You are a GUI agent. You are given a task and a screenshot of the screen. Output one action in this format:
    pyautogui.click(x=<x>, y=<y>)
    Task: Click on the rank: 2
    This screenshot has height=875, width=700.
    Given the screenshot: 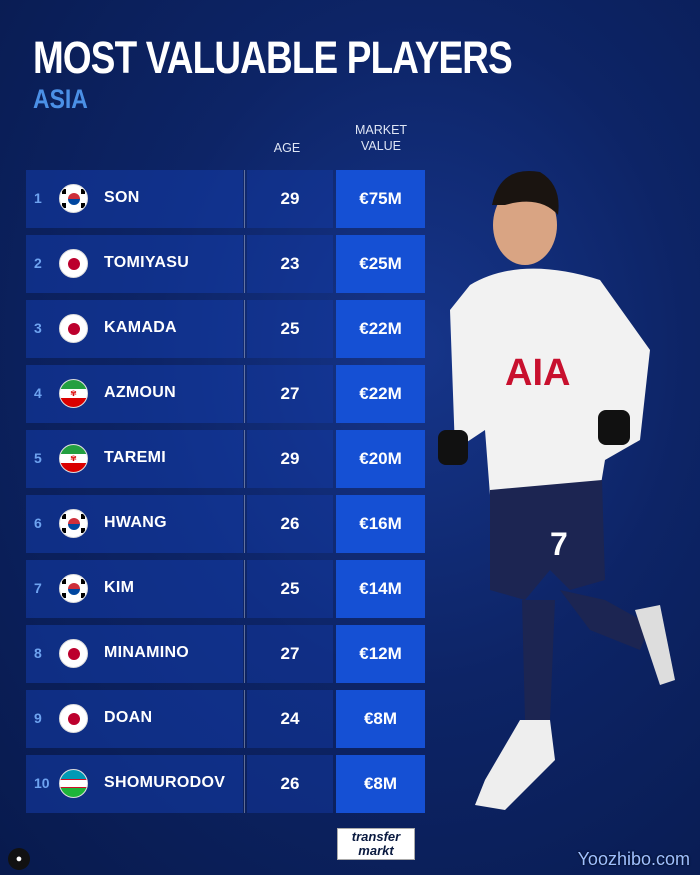 What is the action you would take?
    pyautogui.click(x=38, y=263)
    